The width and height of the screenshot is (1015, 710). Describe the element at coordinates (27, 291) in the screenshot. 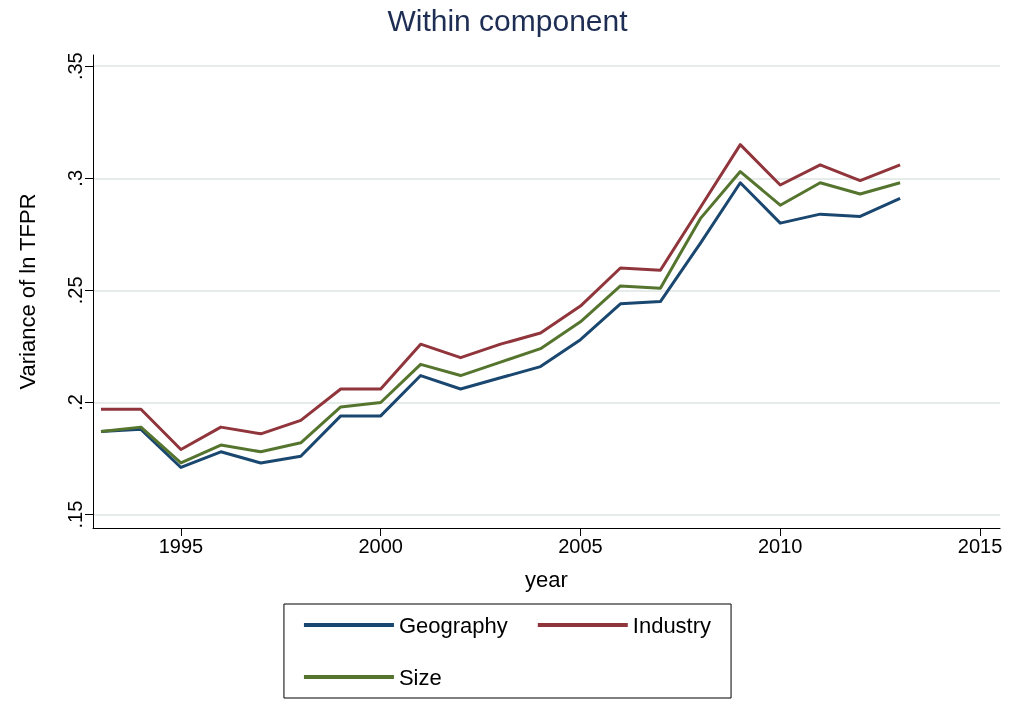

I see `y-axis-title: Variance of ln TFPR` at that location.